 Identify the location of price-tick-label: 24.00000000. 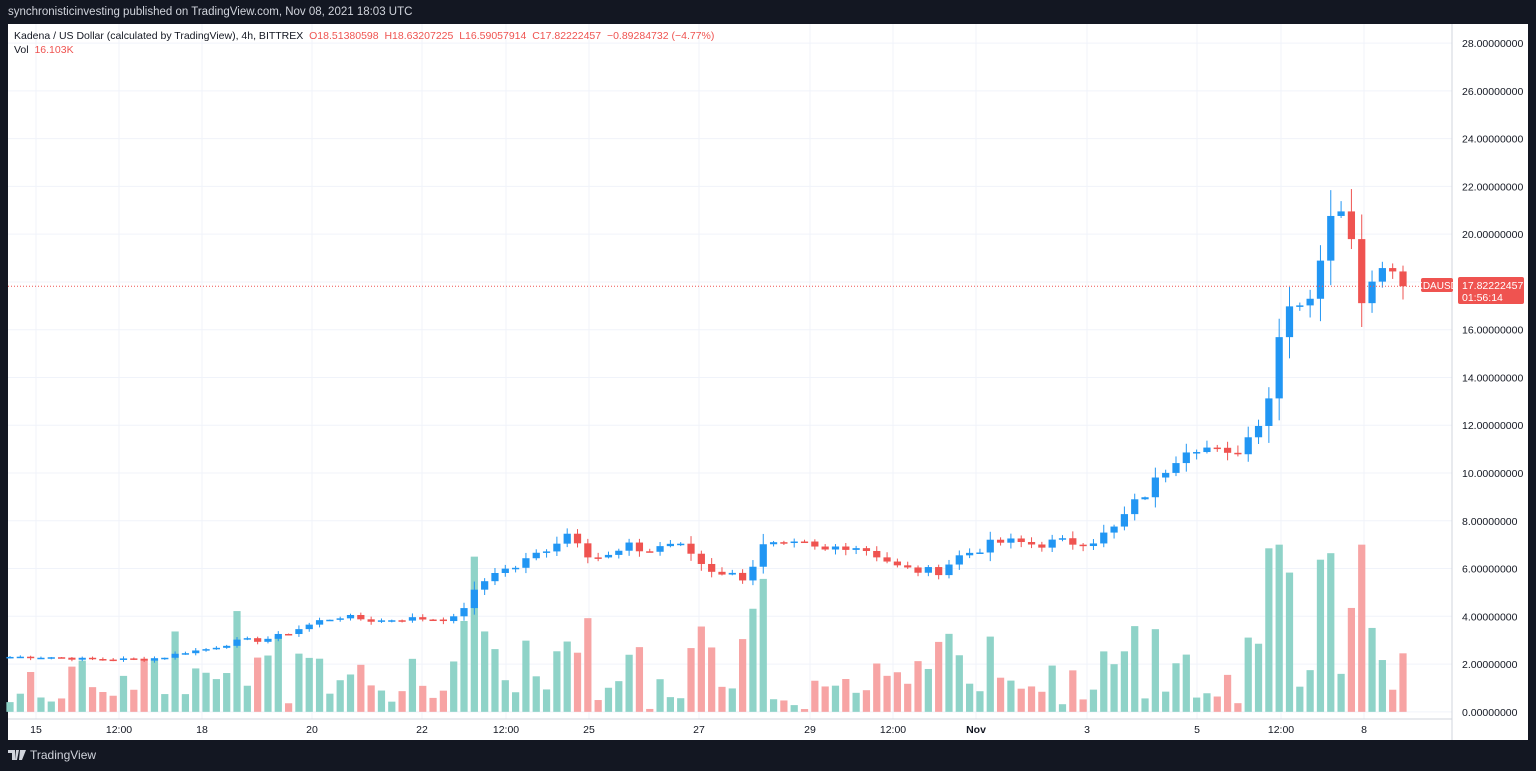
(1492, 140).